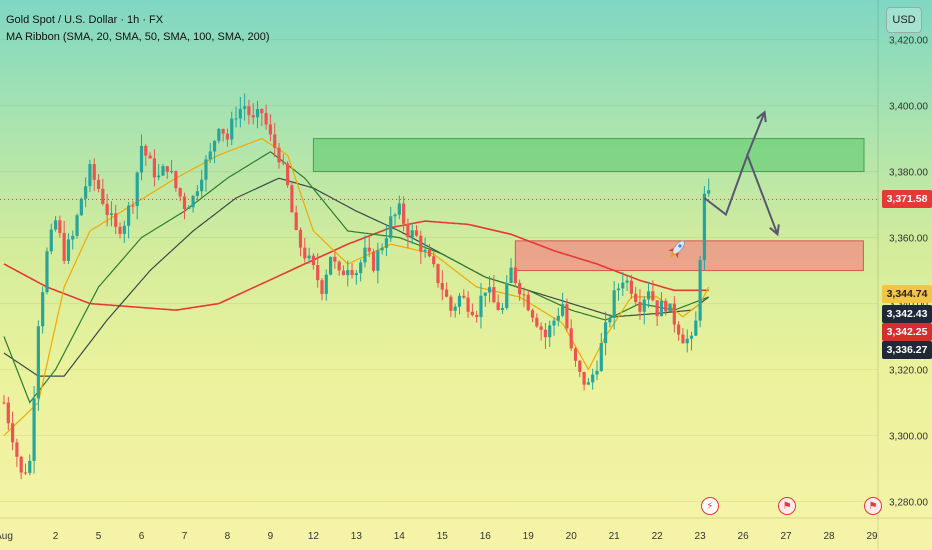 This screenshot has height=550, width=932. What do you see at coordinates (907, 199) in the screenshot?
I see `price-label: 3,371.58` at bounding box center [907, 199].